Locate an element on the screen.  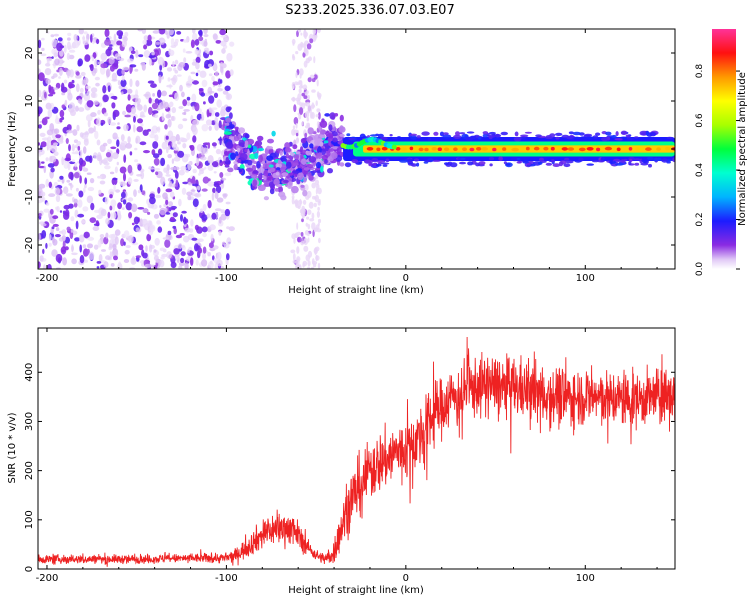
snr-ytick-label: 0 is located at coordinates (29, 569).